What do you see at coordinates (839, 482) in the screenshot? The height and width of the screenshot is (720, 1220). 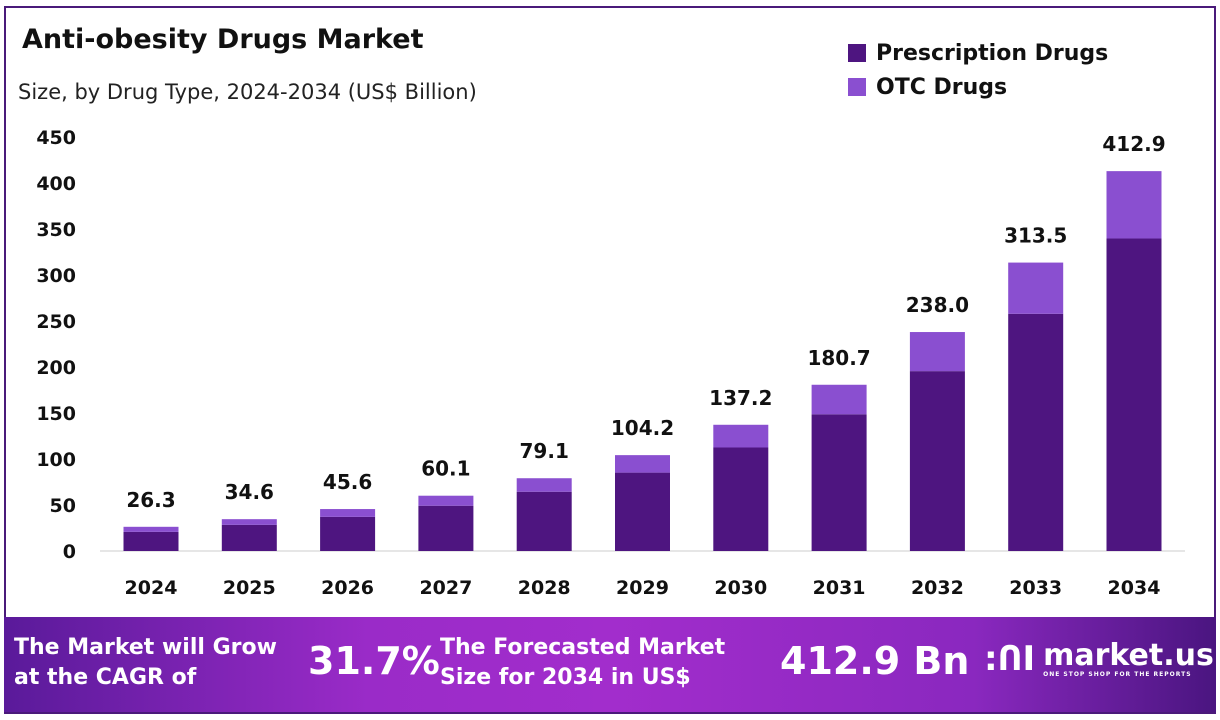 I see `bar-prescription-2031` at bounding box center [839, 482].